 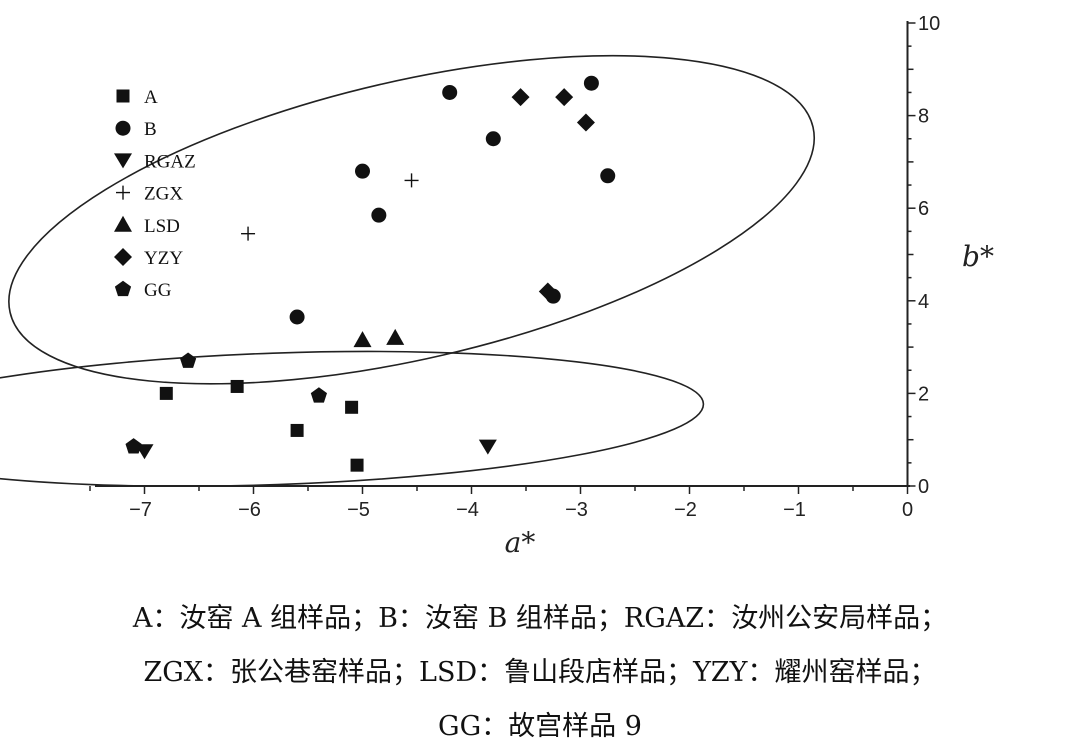 What do you see at coordinates (150, 129) in the screenshot?
I see `legend-label-b: B` at bounding box center [150, 129].